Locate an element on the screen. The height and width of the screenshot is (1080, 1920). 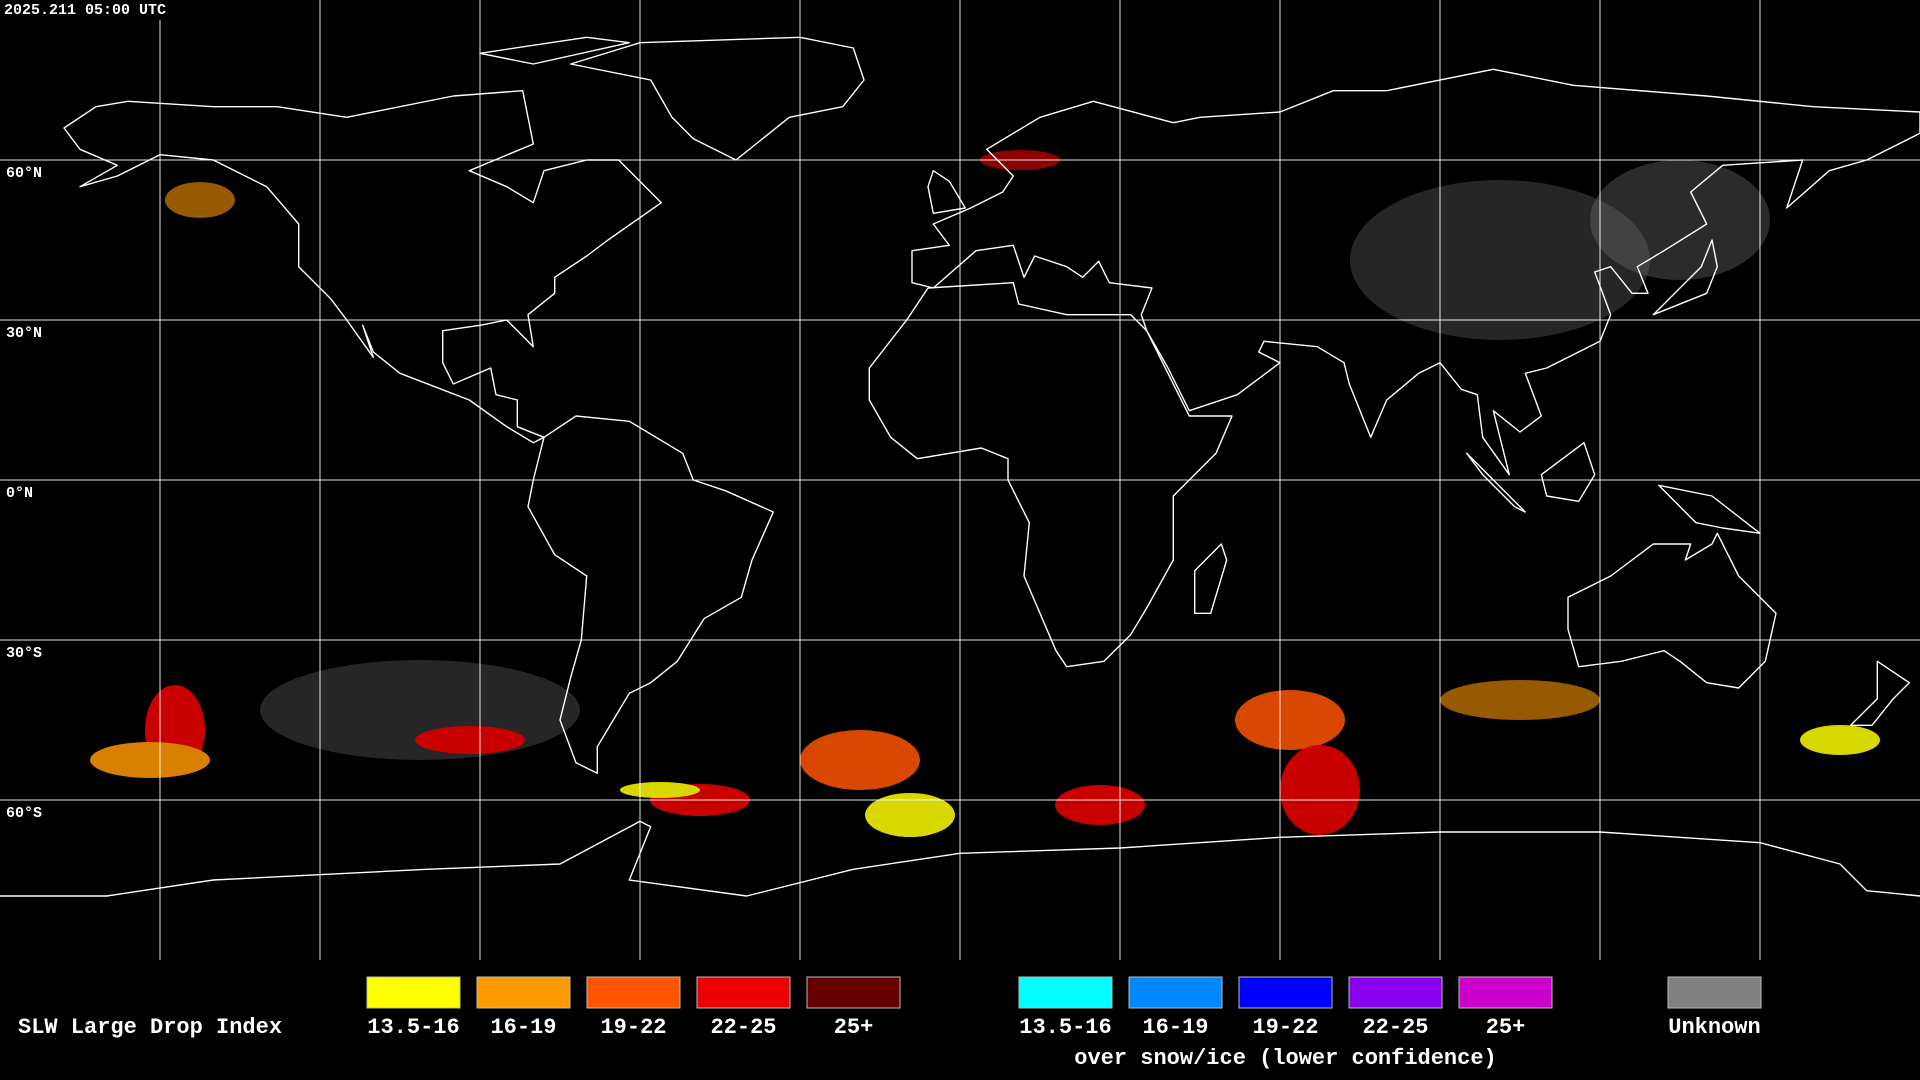
latitude-label: 30°N is located at coordinates (24, 333).